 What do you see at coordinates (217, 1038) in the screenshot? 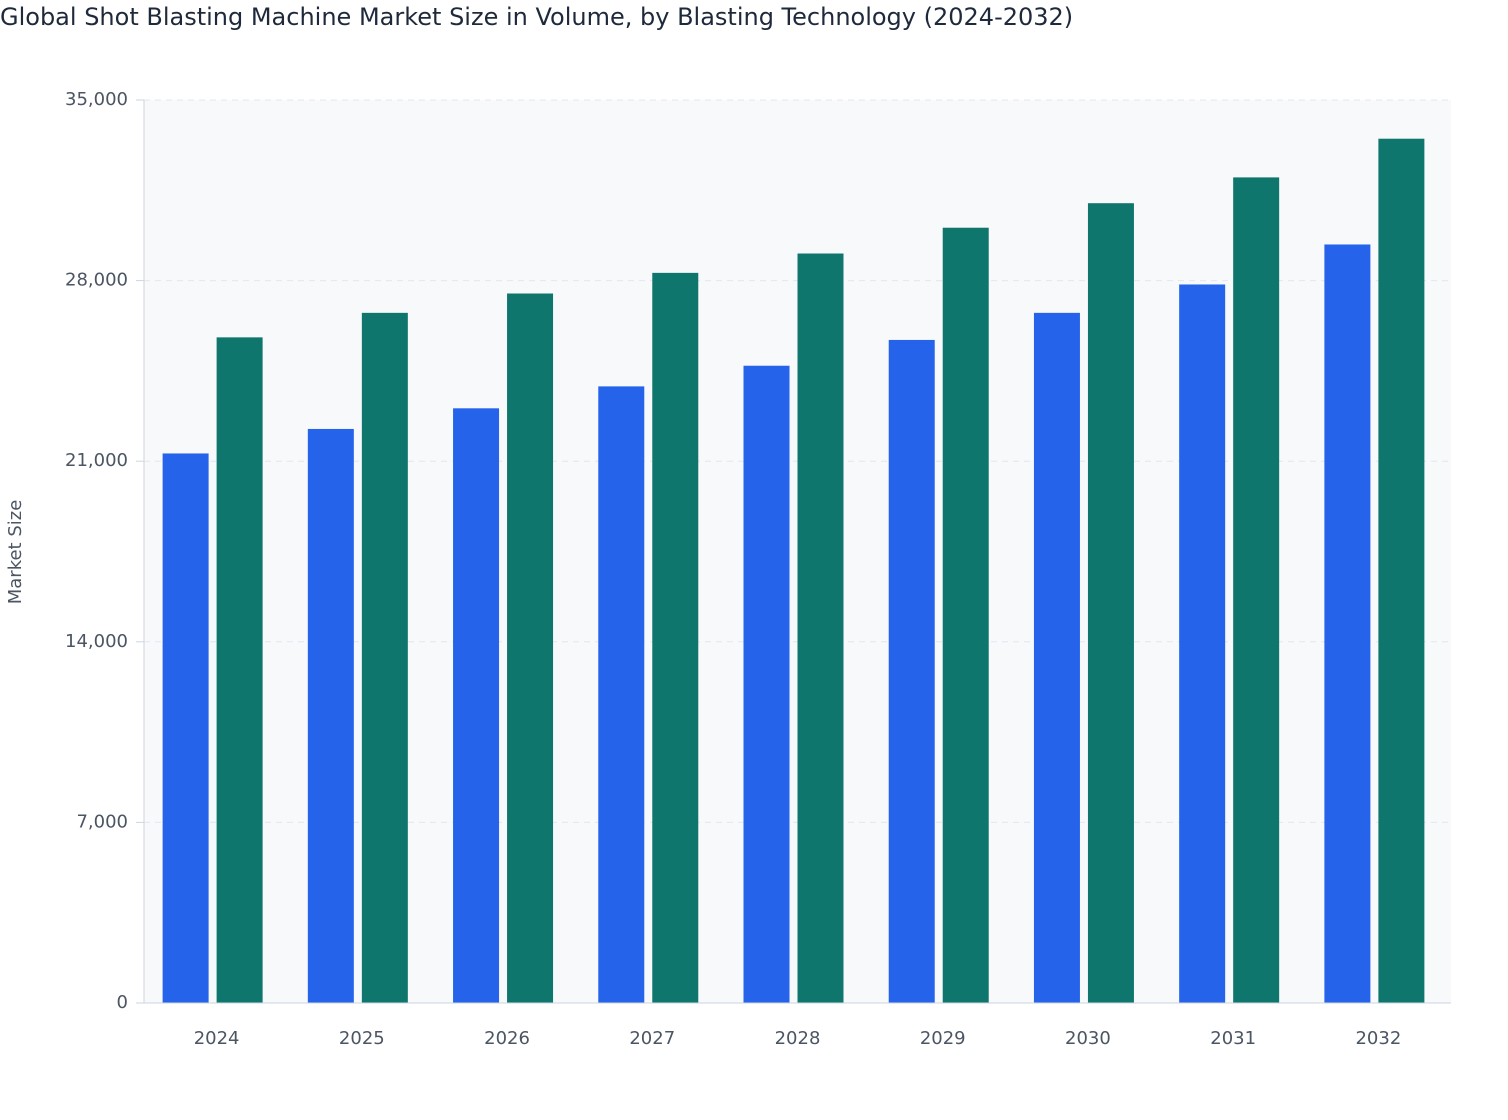
I see `x-tick-label: 2024` at bounding box center [217, 1038].